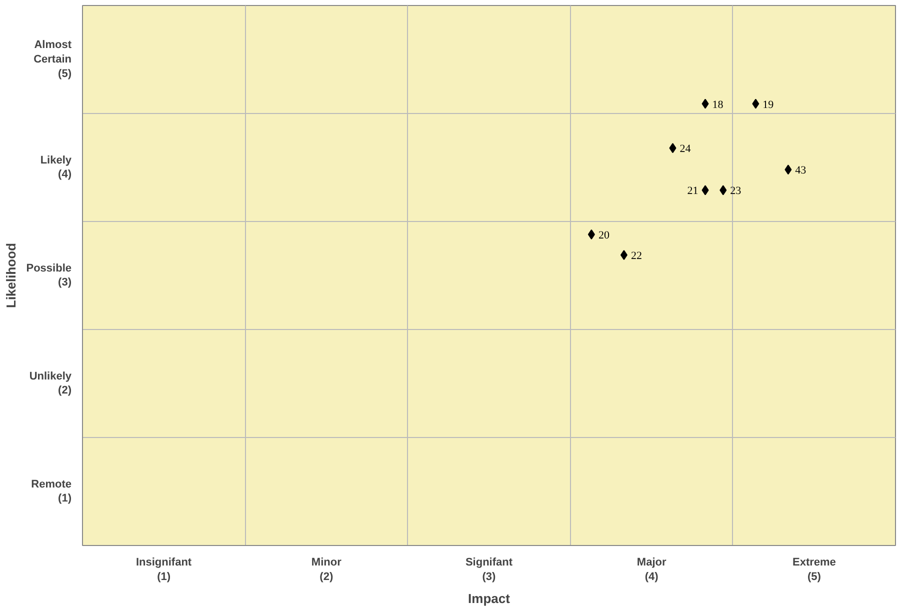 The image size is (903, 611). Describe the element at coordinates (692, 191) in the screenshot. I see `annotation: 21` at that location.